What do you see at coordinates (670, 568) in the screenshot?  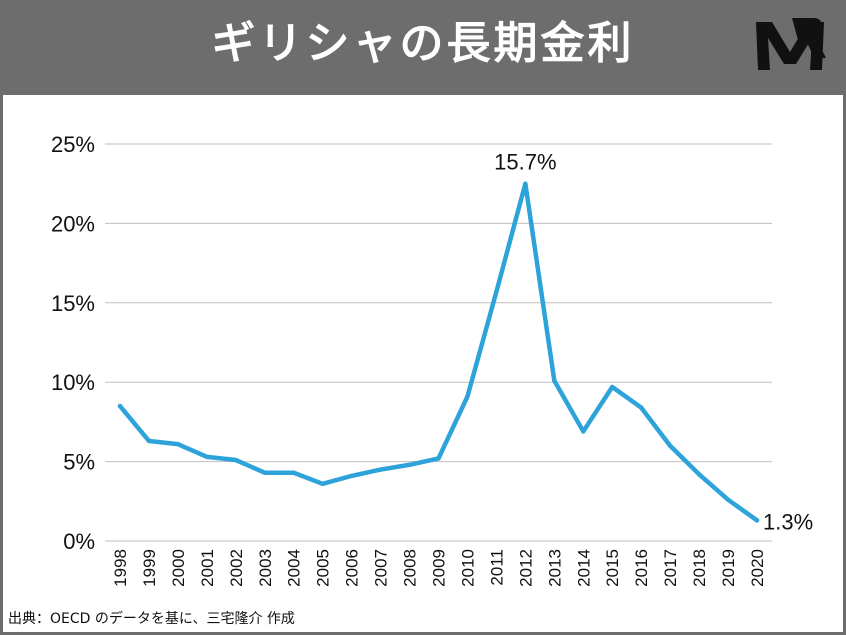 I see `x-tick-label: 2017` at bounding box center [670, 568].